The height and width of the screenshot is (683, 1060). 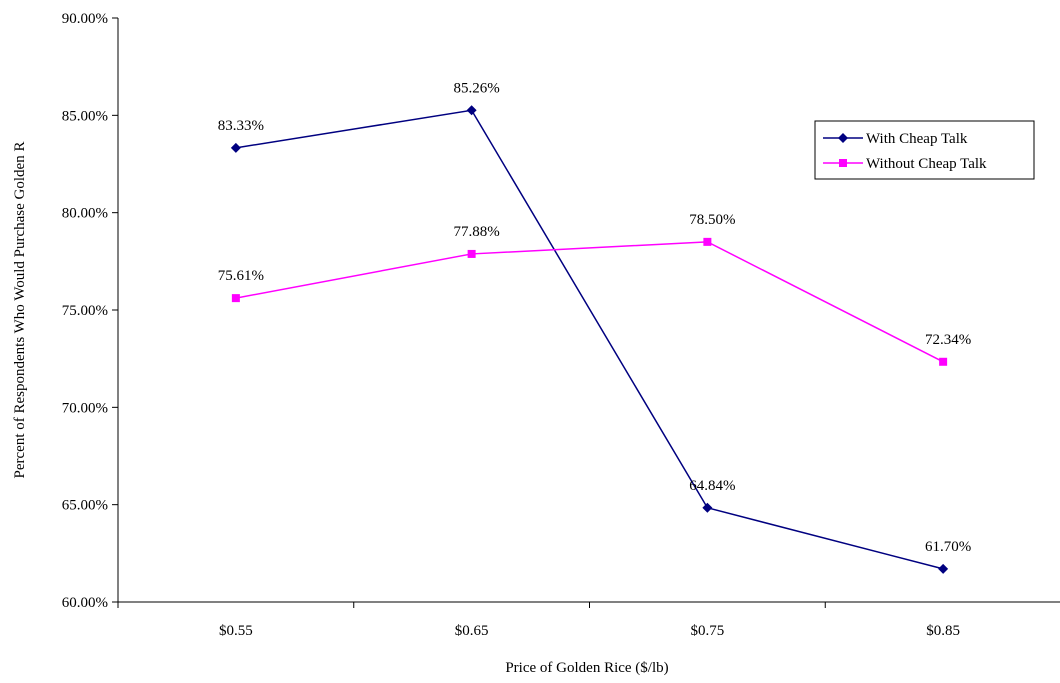 I want to click on legend-label-without-cheap-talk: Without Cheap Talk, so click(x=926, y=164).